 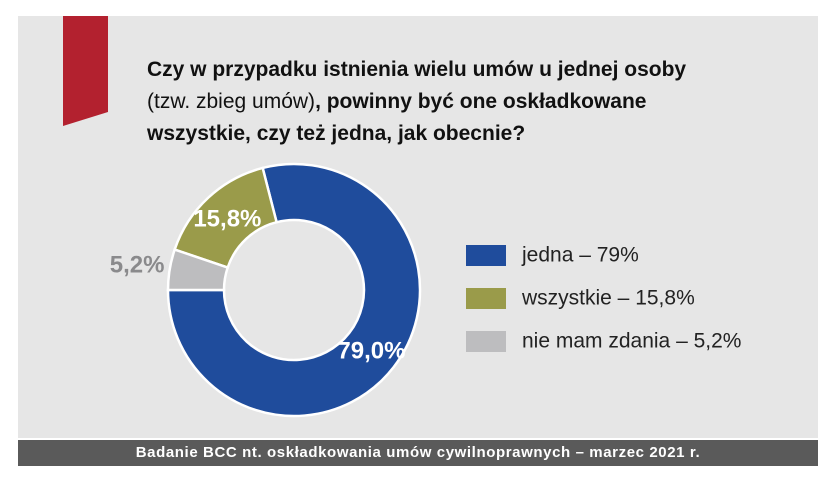 I want to click on data-label: 5,2%, so click(x=137, y=264).